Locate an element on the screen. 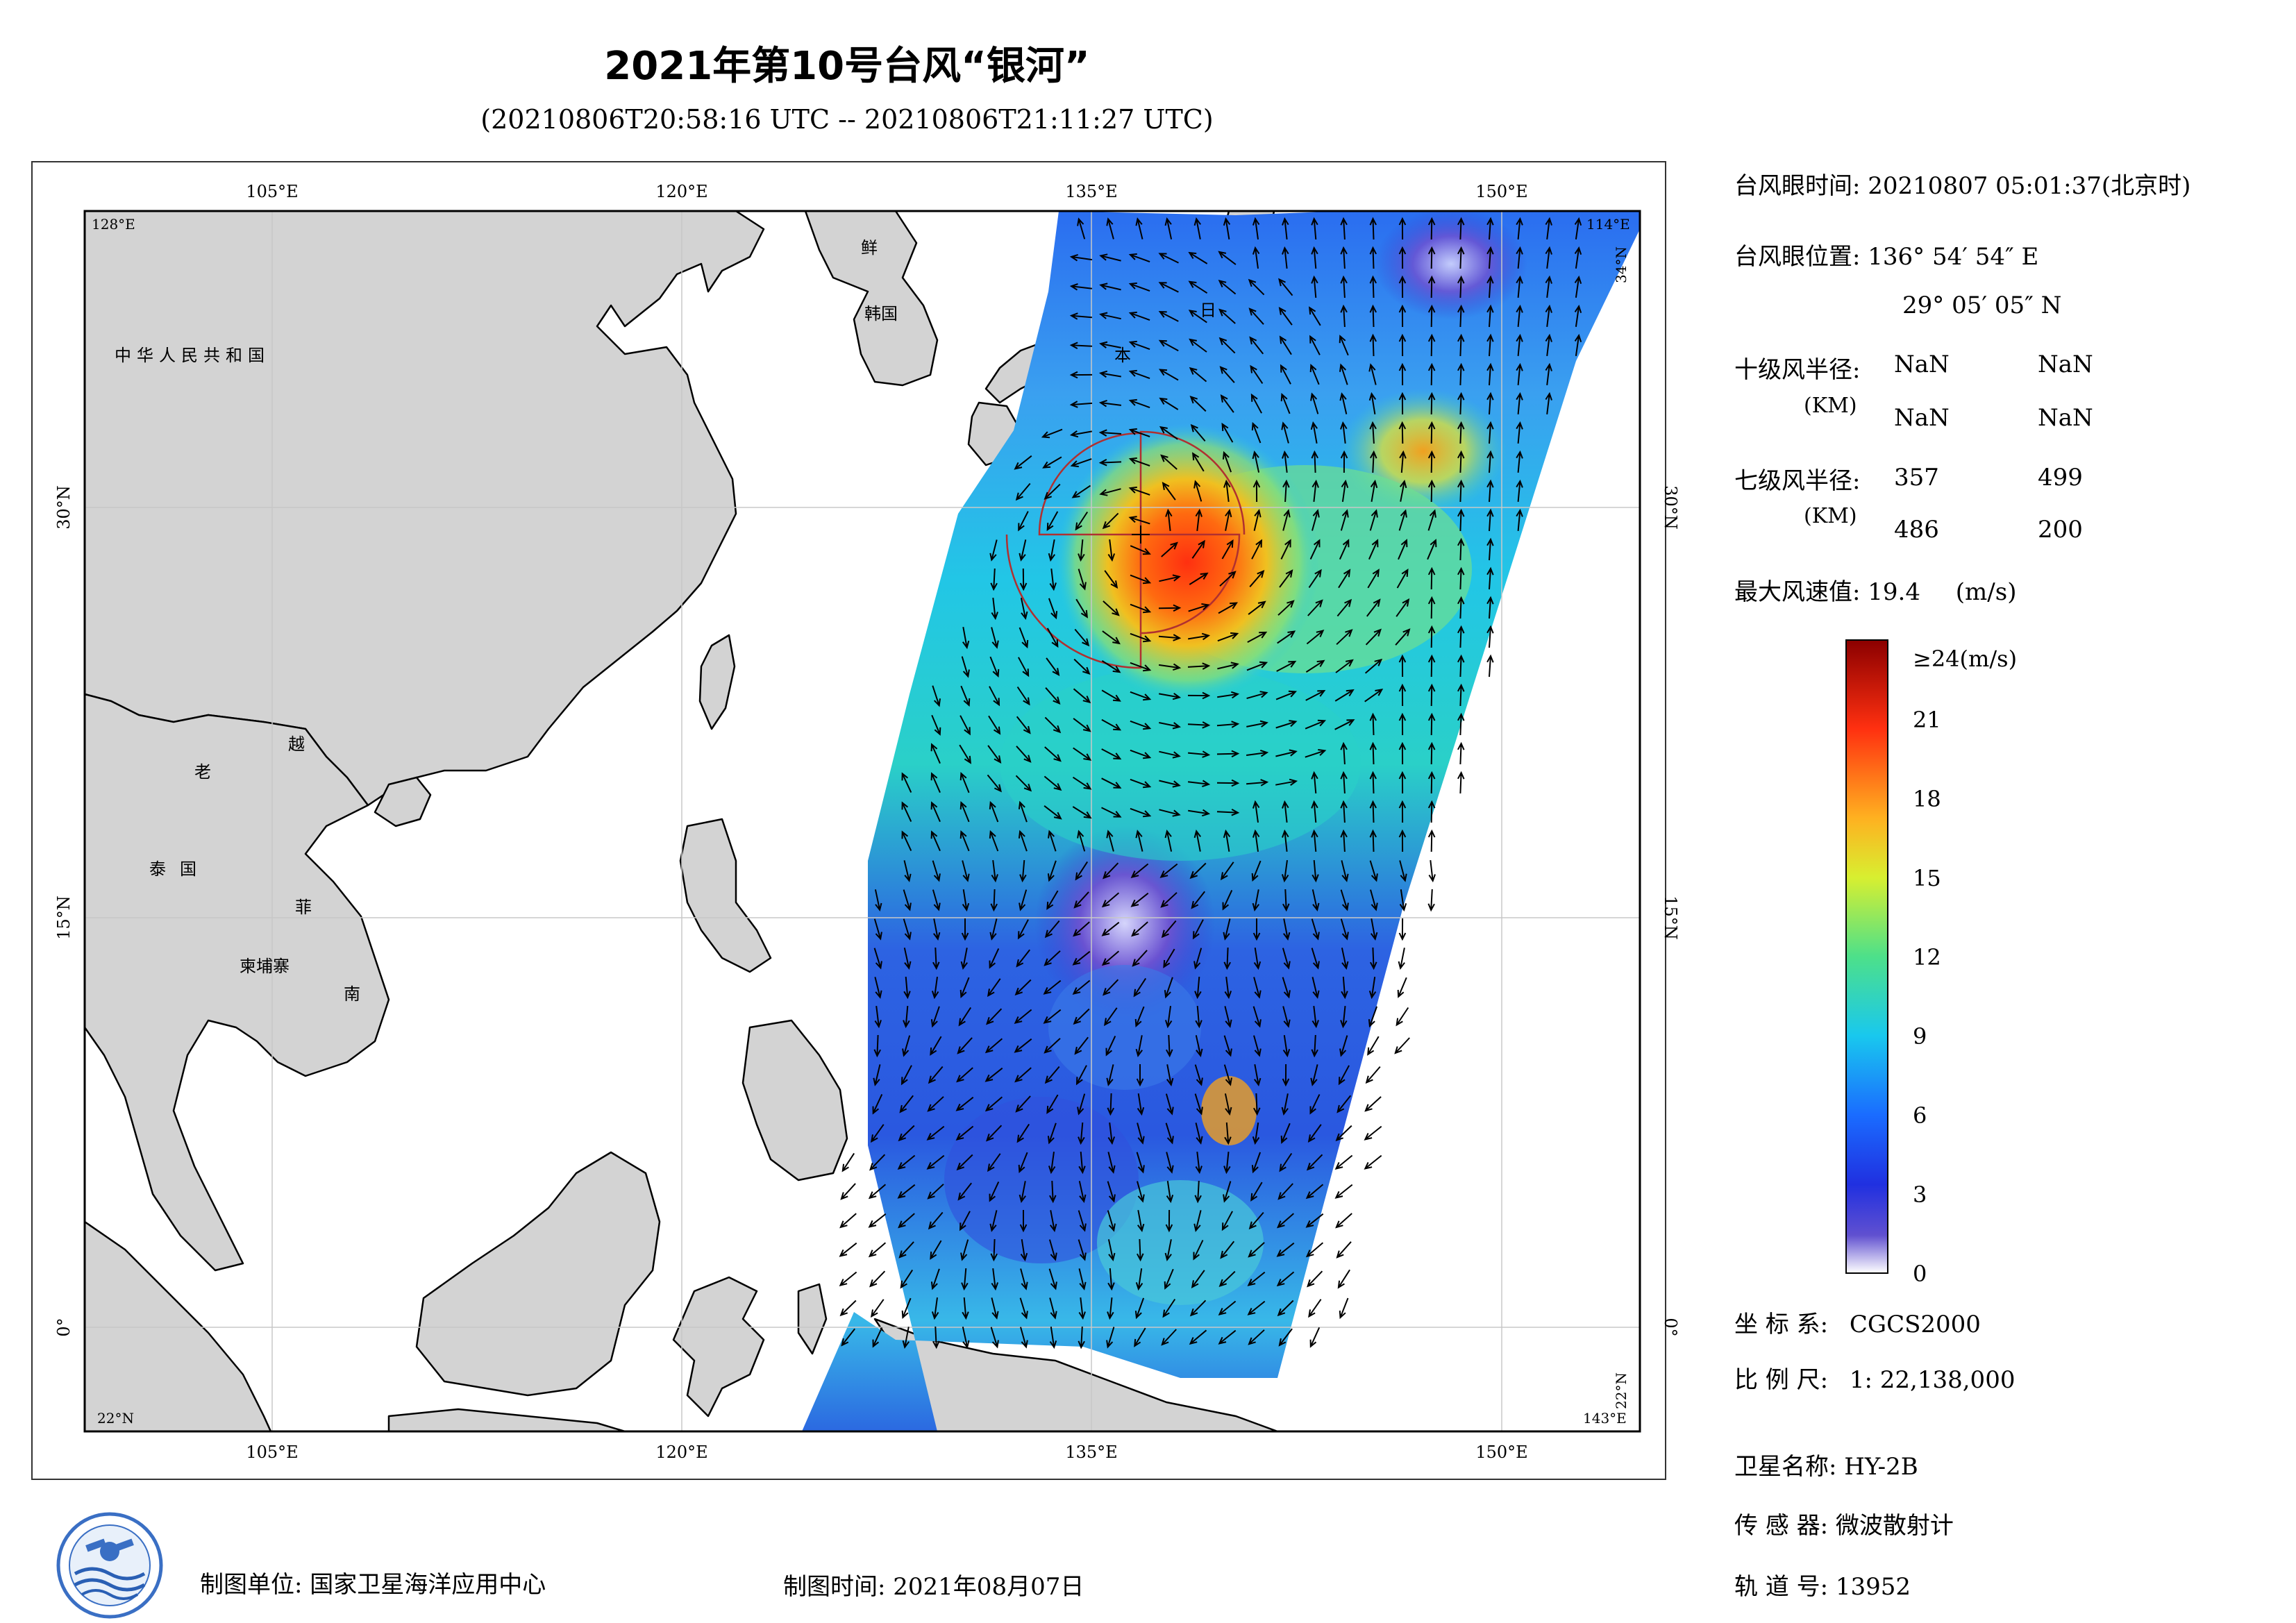  map-unit-value: 国家卫星海洋应用中心 is located at coordinates (428, 1585).